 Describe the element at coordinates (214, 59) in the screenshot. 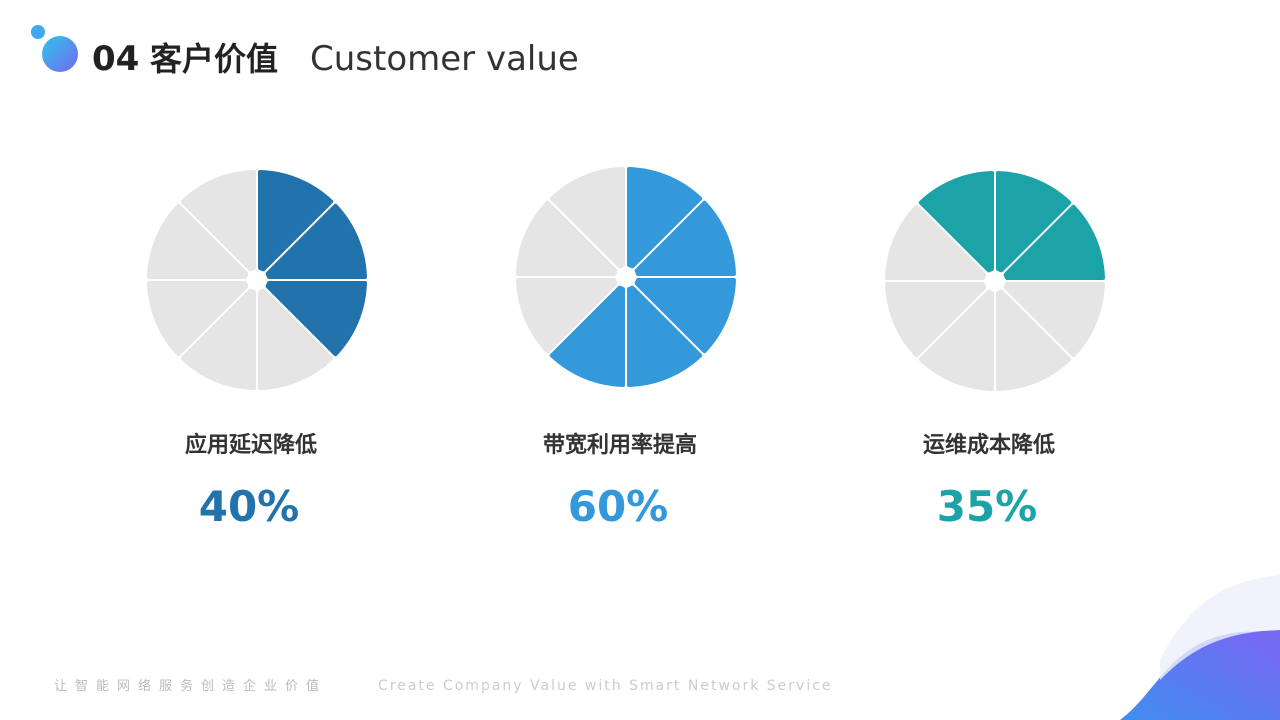

I see `header-title: 客户价值` at that location.